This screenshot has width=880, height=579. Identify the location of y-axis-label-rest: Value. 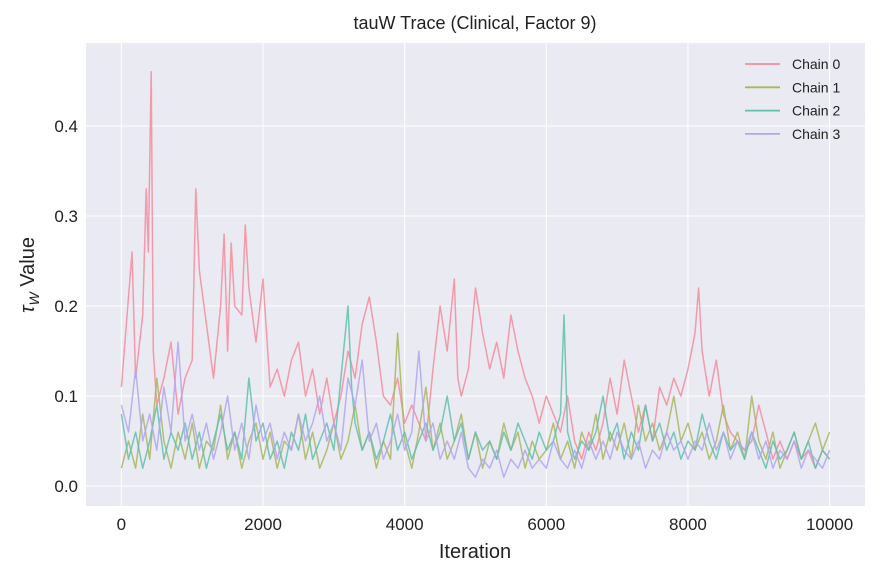
(28, 264).